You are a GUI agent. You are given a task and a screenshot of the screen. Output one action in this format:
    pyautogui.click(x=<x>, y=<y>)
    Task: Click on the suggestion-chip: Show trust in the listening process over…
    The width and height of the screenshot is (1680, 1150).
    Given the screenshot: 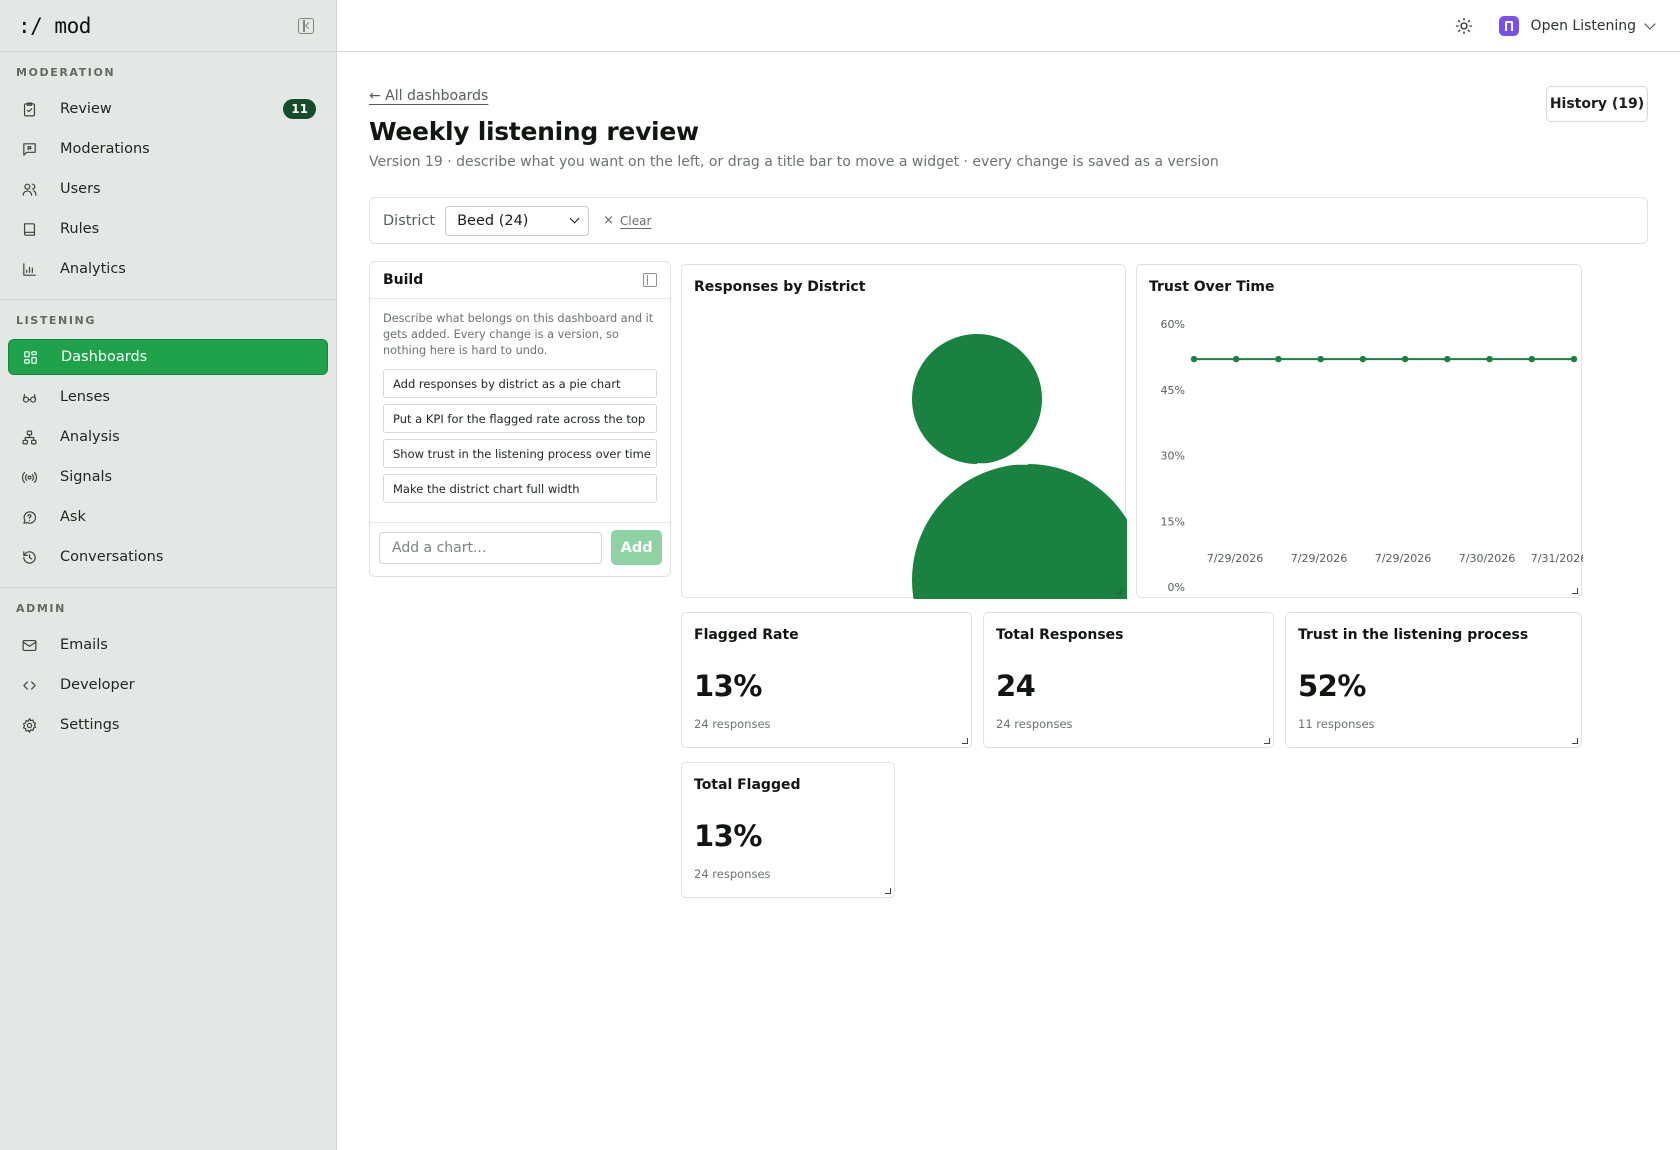 What is the action you would take?
    pyautogui.click(x=520, y=453)
    